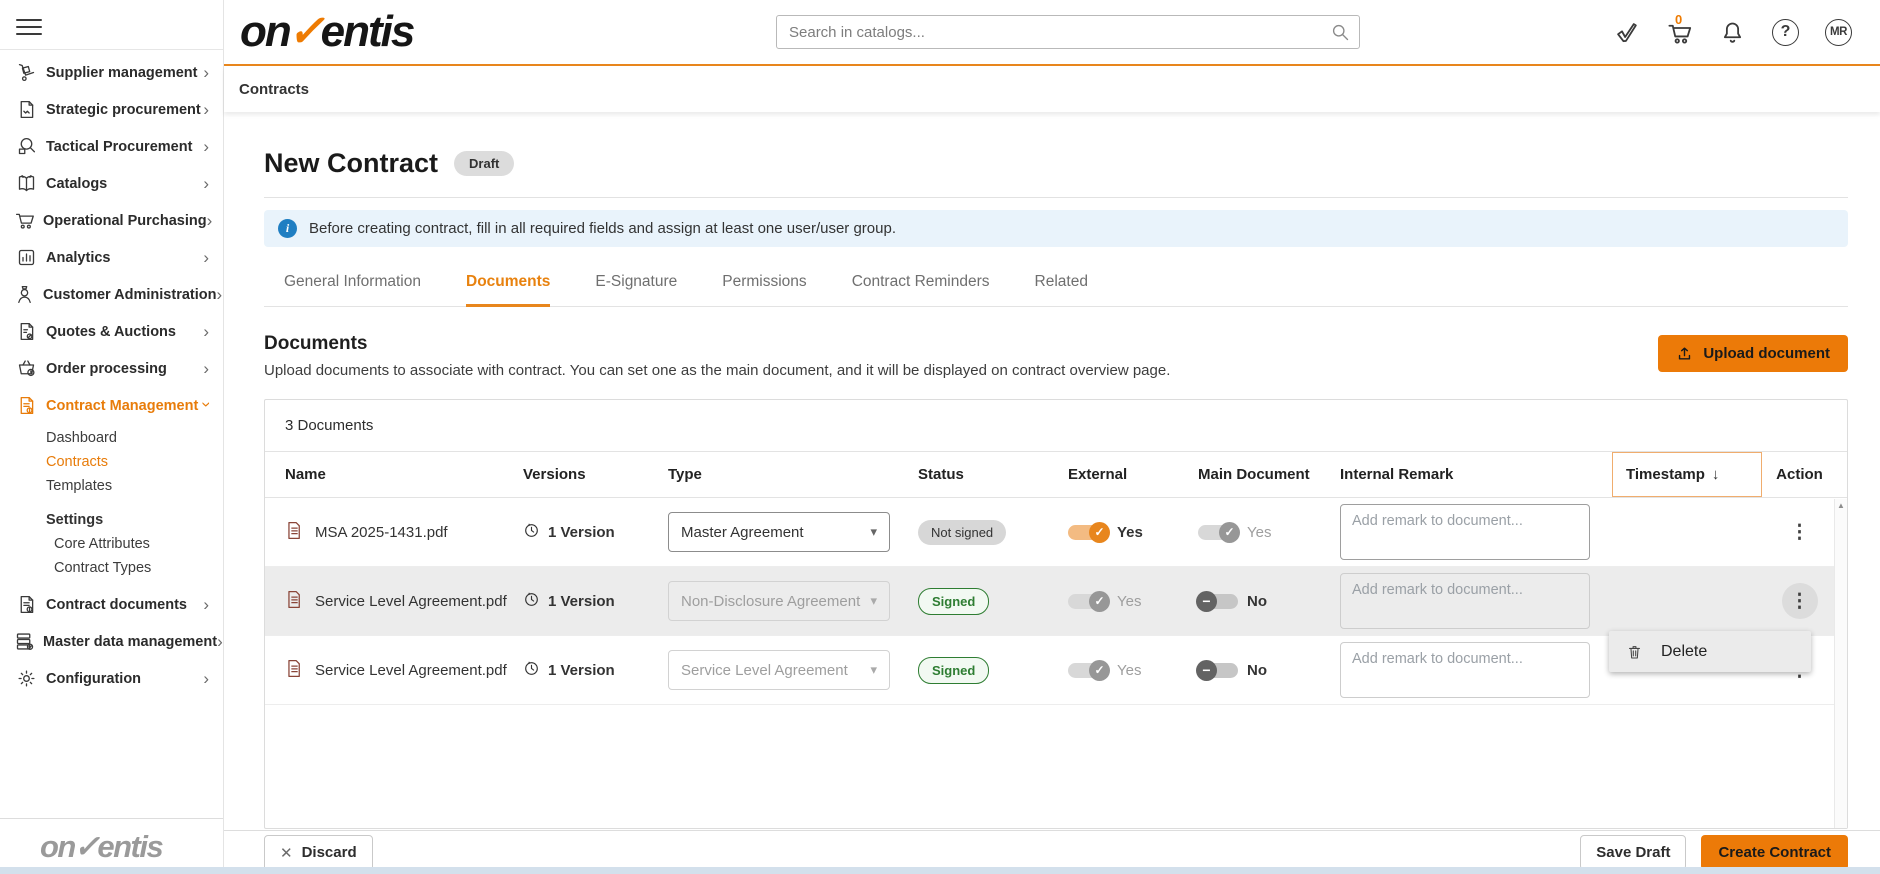  Describe the element at coordinates (1753, 353) in the screenshot. I see `upload-document-button: Upload document` at that location.